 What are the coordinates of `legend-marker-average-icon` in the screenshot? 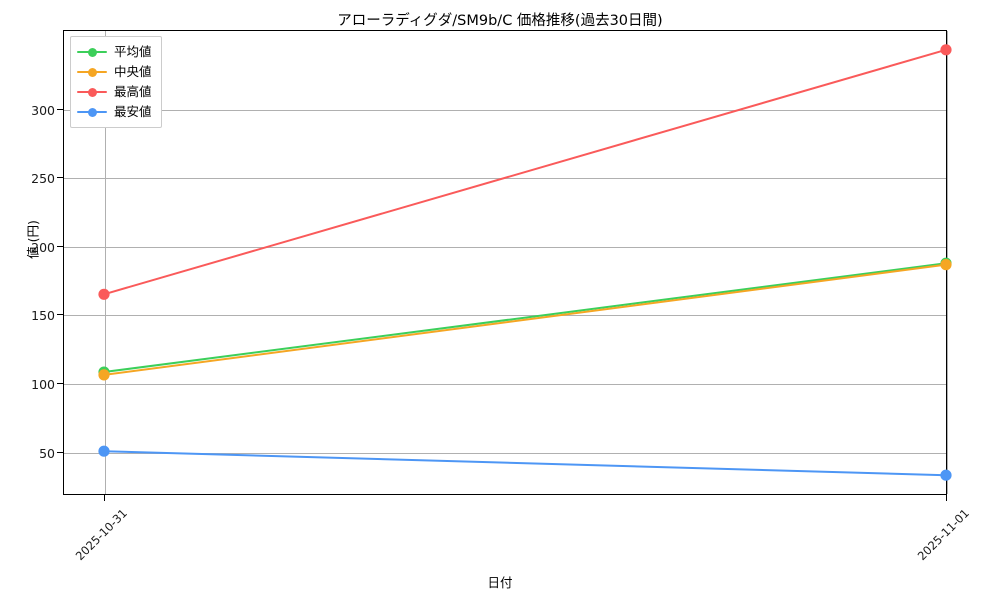 It's located at (92, 52).